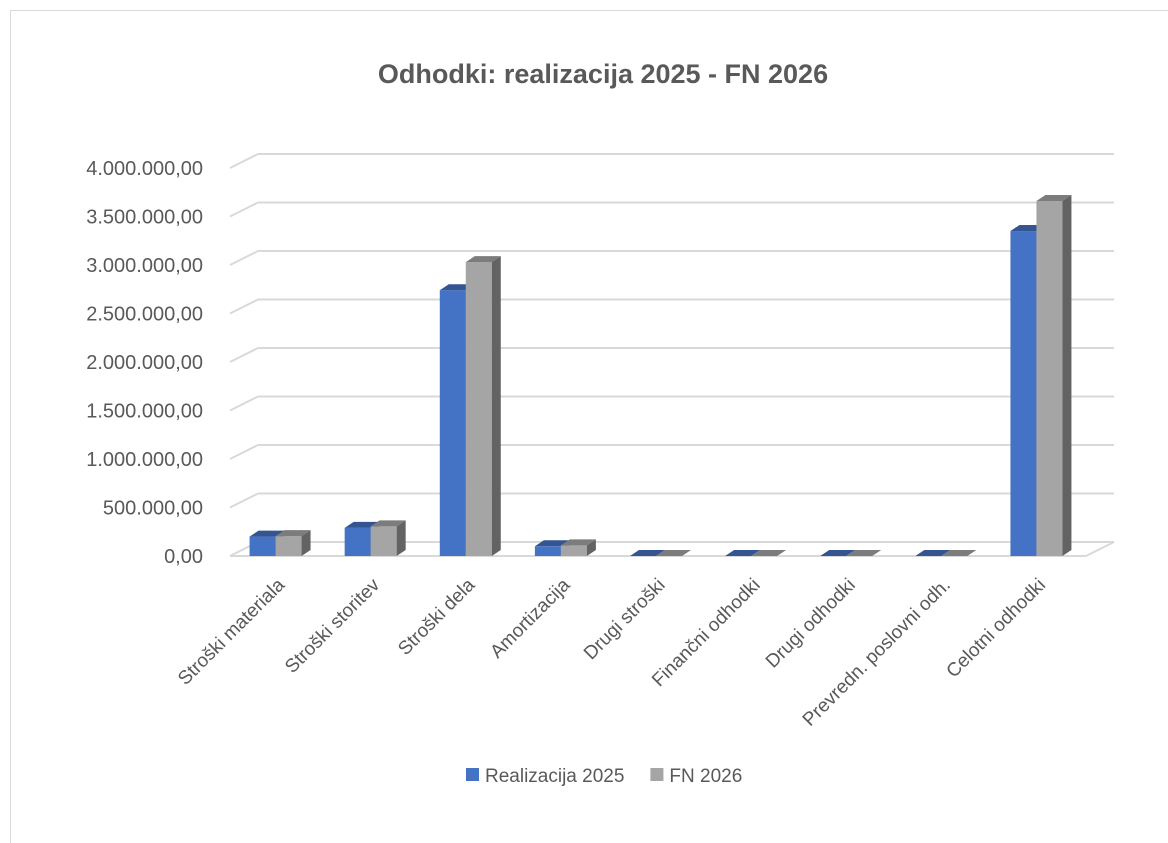 Image resolution: width=1168 pixels, height=843 pixels. Describe the element at coordinates (144, 266) in the screenshot. I see `y-tick-label: 3.000.000,00` at that location.